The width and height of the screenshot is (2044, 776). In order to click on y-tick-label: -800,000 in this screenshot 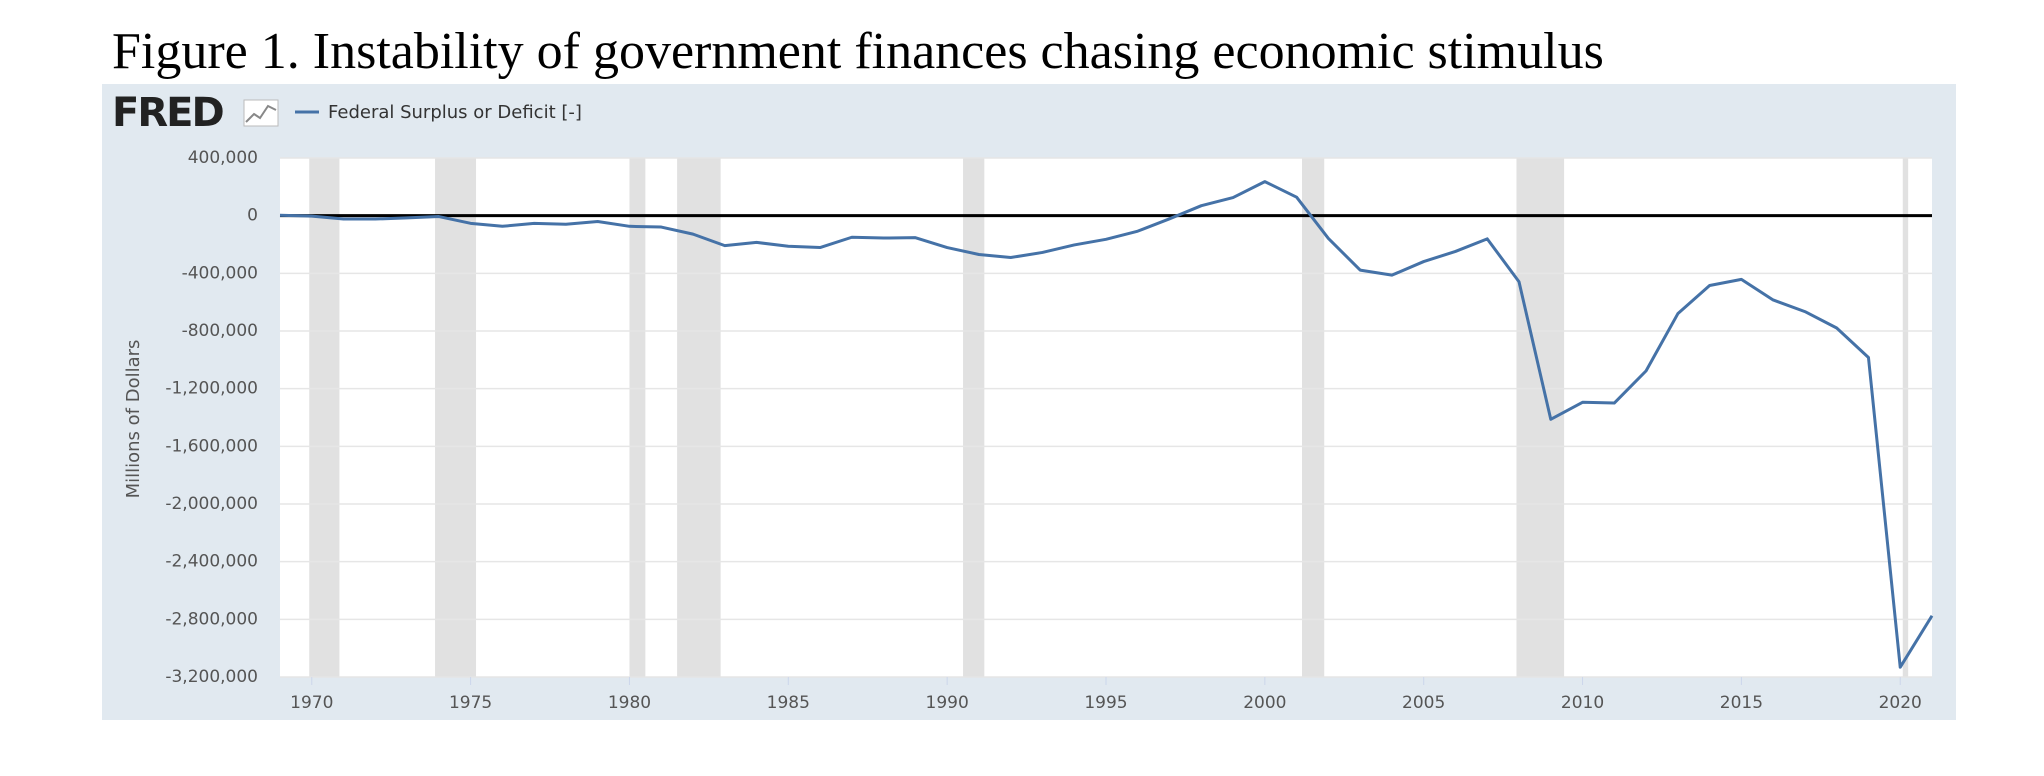, I will do `click(220, 331)`.